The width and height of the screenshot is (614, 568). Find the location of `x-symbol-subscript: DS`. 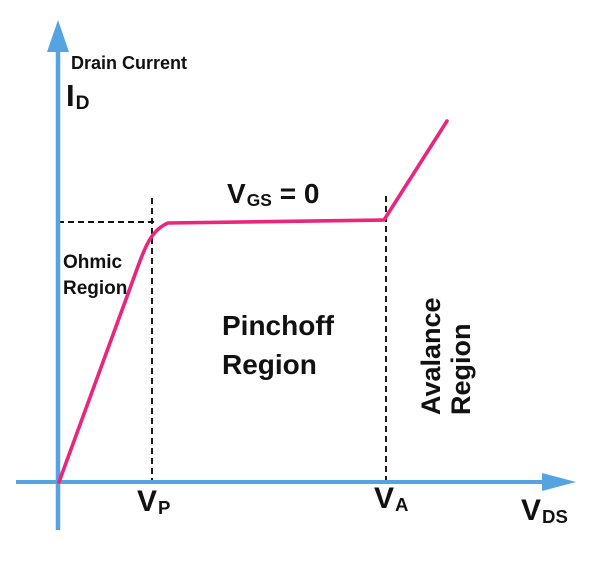

x-symbol-subscript: DS is located at coordinates (555, 516).